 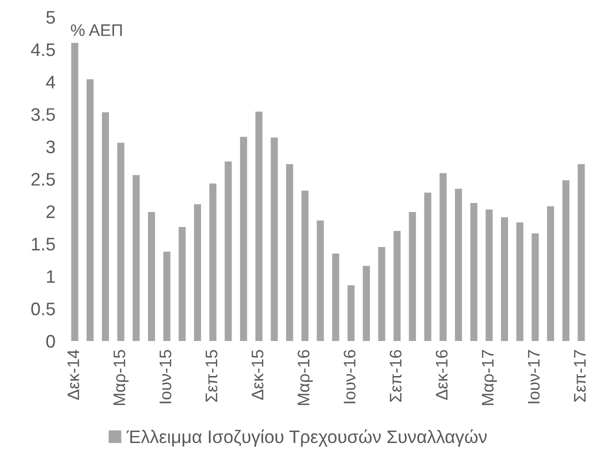 What do you see at coordinates (489, 378) in the screenshot?
I see `x-tick-label: Μαρ-17` at bounding box center [489, 378].